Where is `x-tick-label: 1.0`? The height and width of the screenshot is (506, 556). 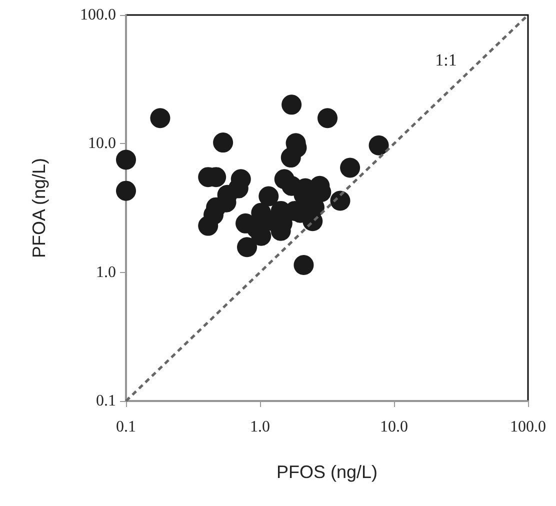 x-tick-label: 1.0 is located at coordinates (260, 427).